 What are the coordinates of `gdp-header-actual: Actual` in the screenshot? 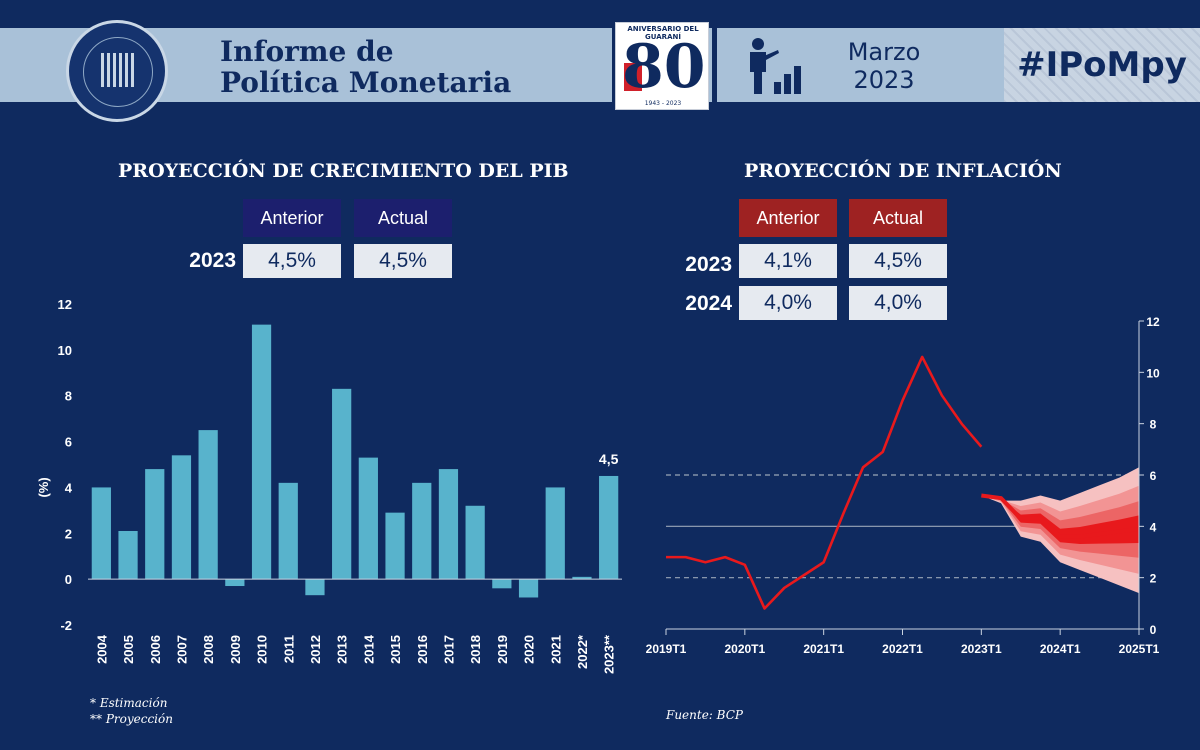 It's located at (403, 218).